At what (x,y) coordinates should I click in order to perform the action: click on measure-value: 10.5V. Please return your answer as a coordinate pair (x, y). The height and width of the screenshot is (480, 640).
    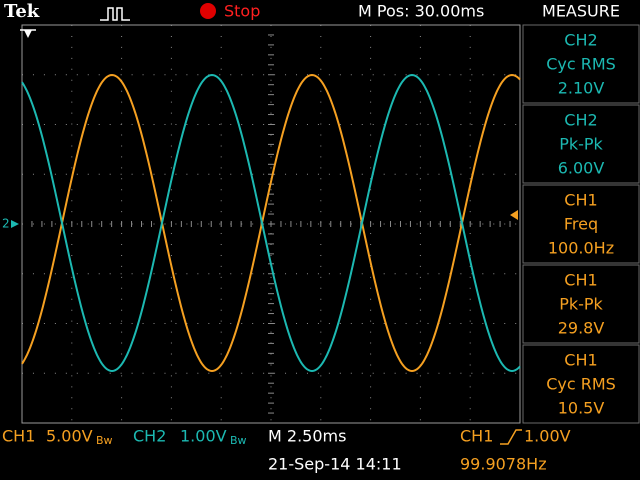
    Looking at the image, I should click on (581, 408).